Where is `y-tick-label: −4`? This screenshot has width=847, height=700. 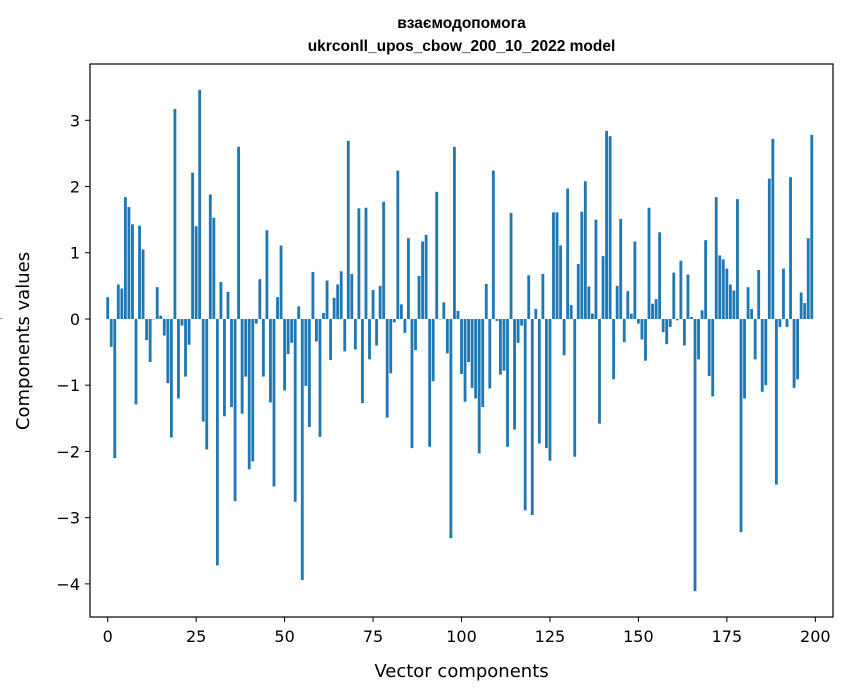
y-tick-label: −4 is located at coordinates (68, 584).